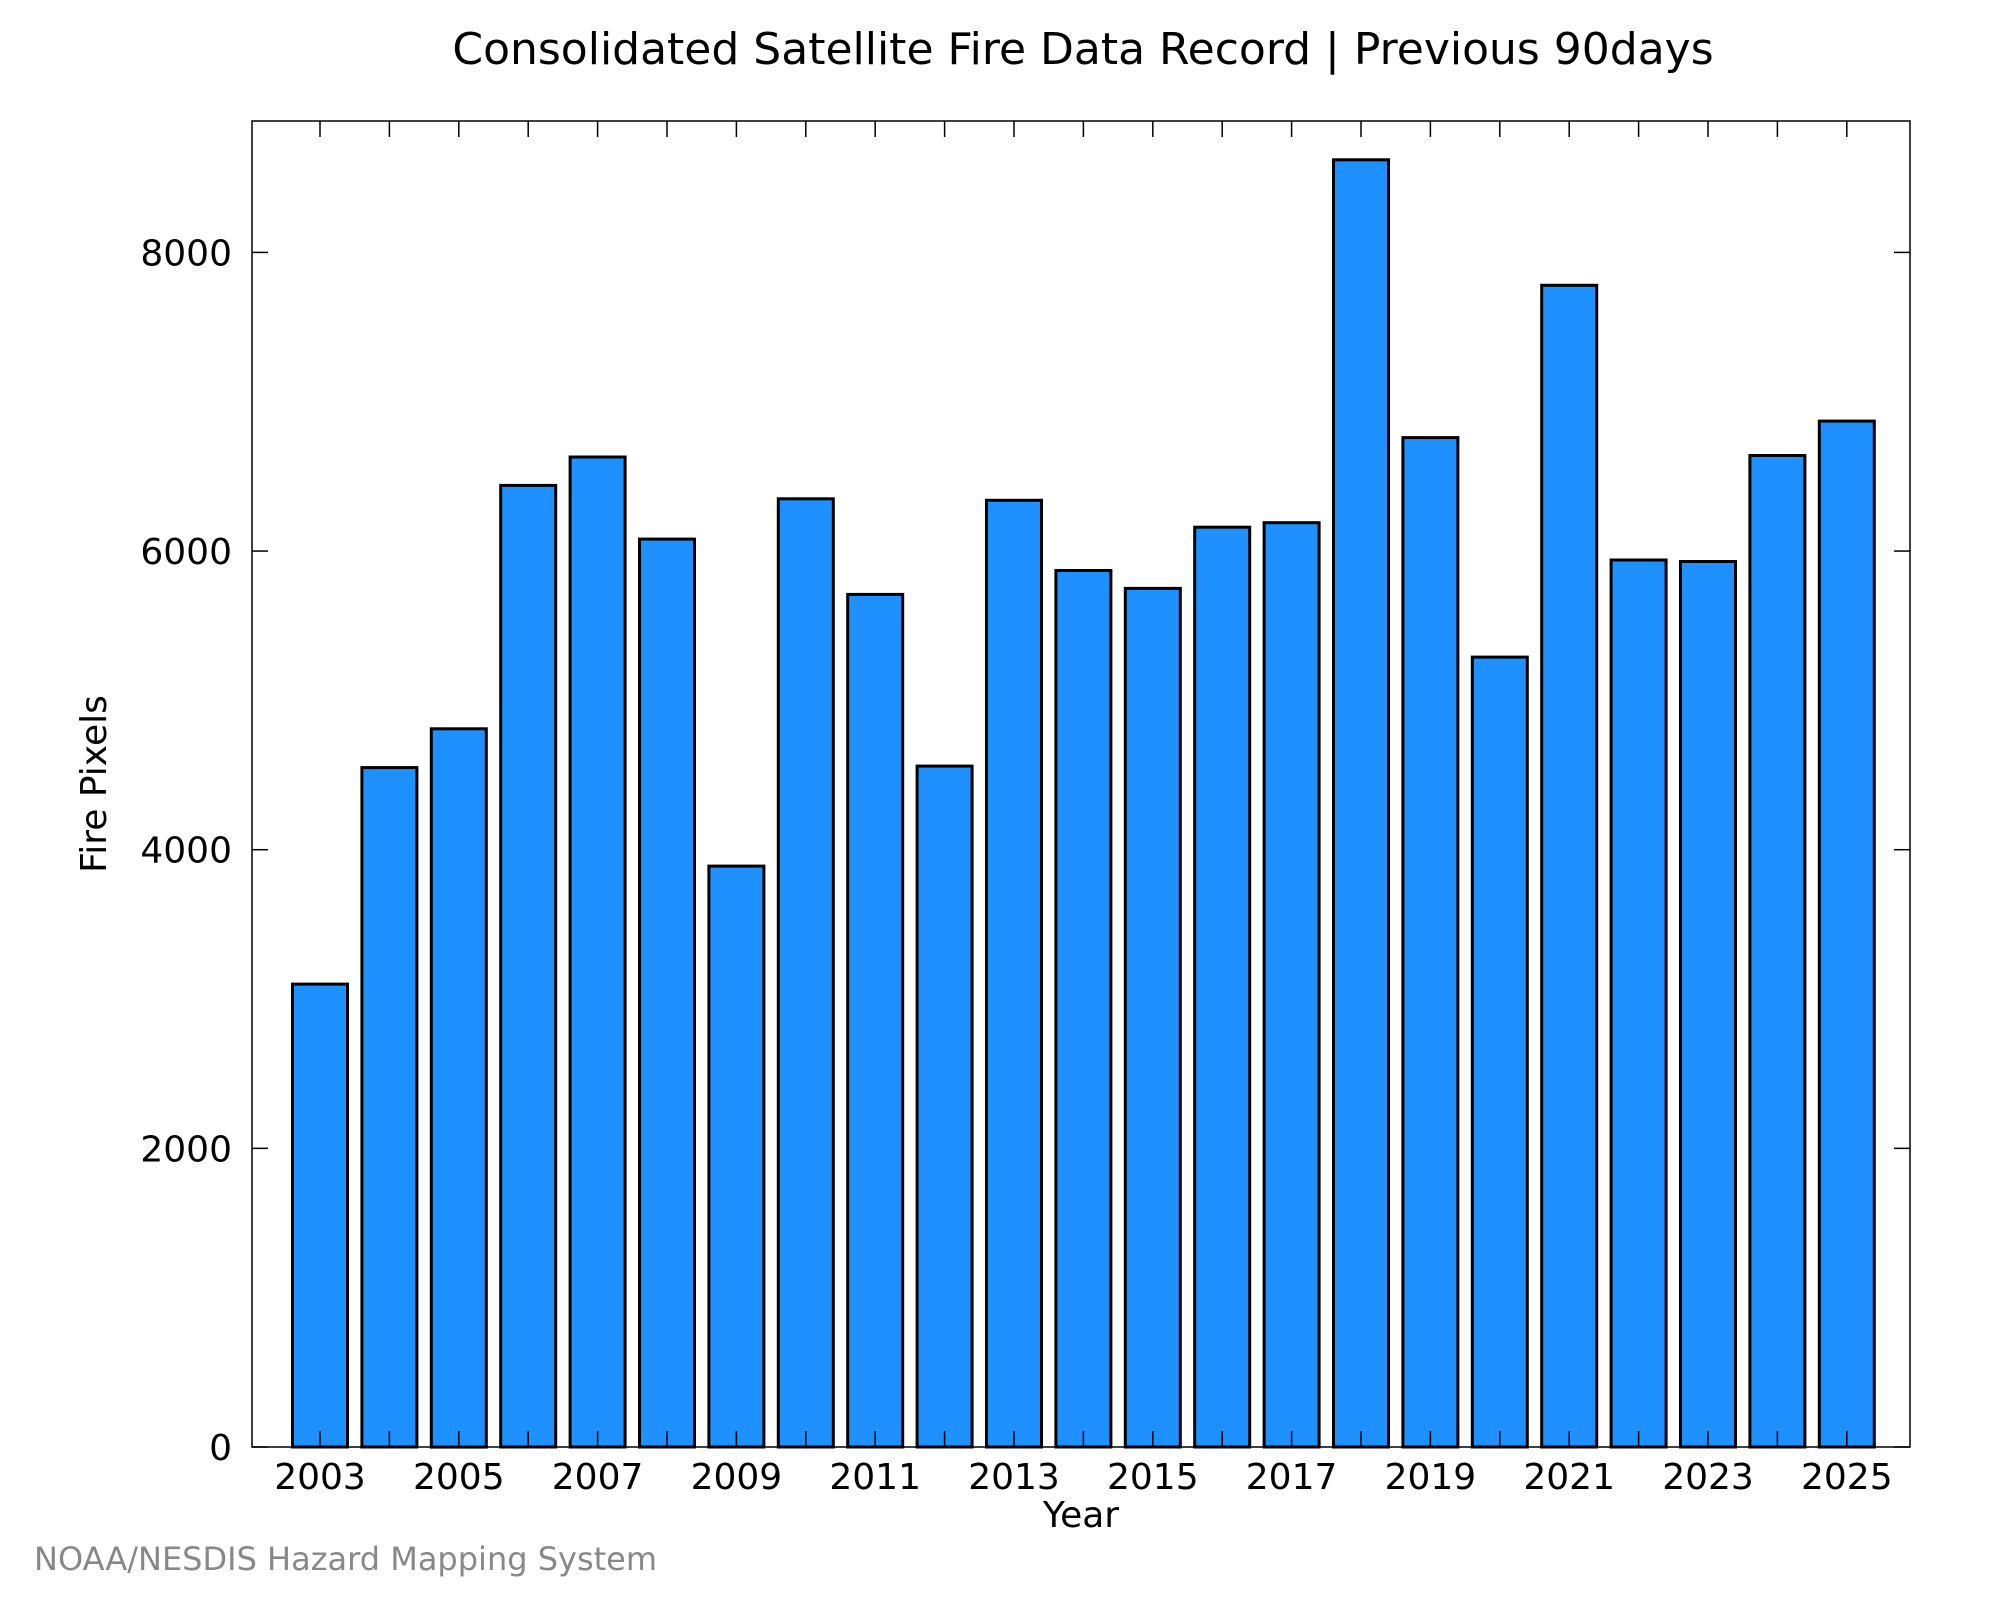  What do you see at coordinates (736, 1156) in the screenshot?
I see `bar-2009` at bounding box center [736, 1156].